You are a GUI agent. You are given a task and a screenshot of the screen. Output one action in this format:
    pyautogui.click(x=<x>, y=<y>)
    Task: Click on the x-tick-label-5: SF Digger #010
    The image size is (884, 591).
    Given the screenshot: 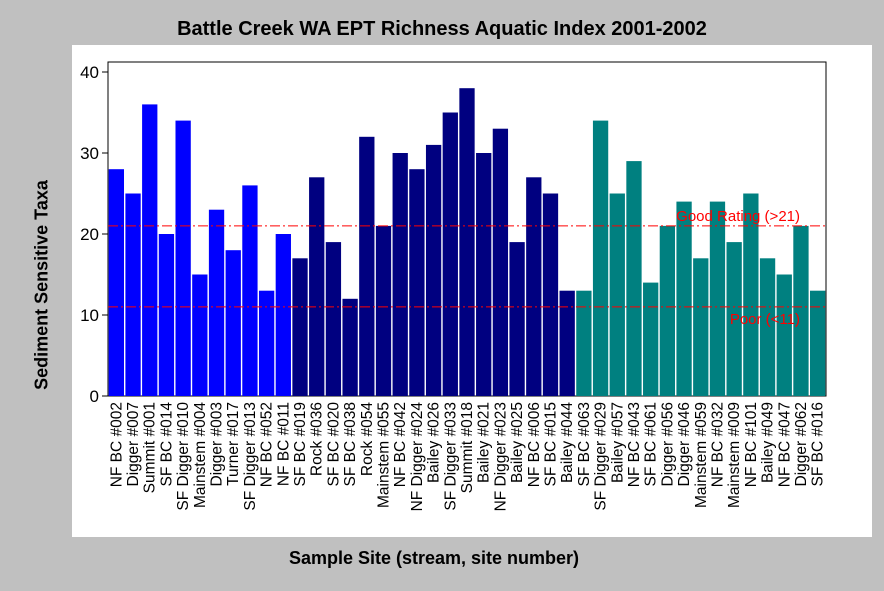 What is the action you would take?
    pyautogui.click(x=183, y=456)
    